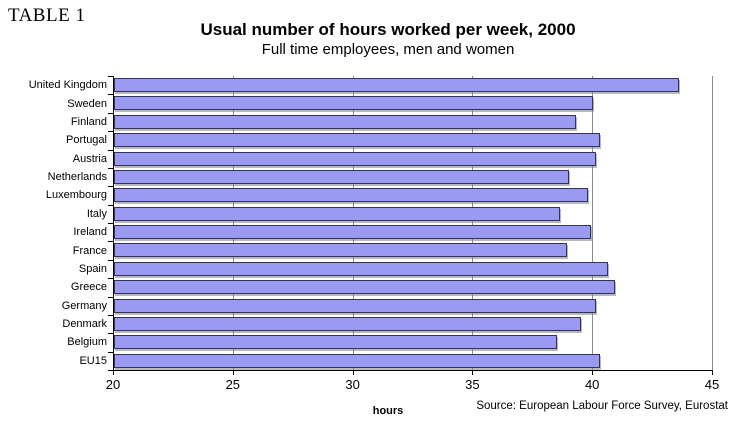  Describe the element at coordinates (355, 158) in the screenshot. I see `bar-austria` at that location.